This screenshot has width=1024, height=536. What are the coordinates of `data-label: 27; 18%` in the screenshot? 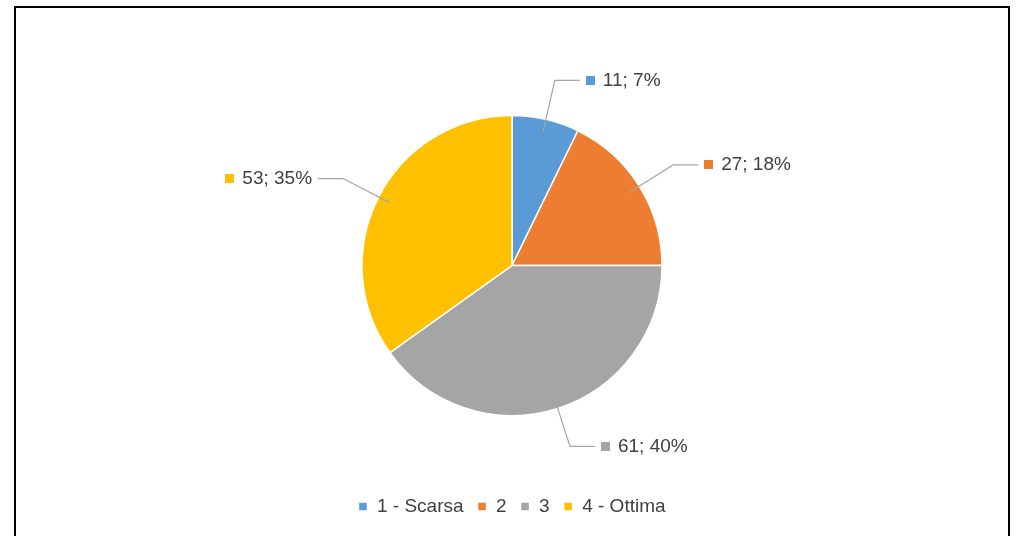 It's located at (756, 164).